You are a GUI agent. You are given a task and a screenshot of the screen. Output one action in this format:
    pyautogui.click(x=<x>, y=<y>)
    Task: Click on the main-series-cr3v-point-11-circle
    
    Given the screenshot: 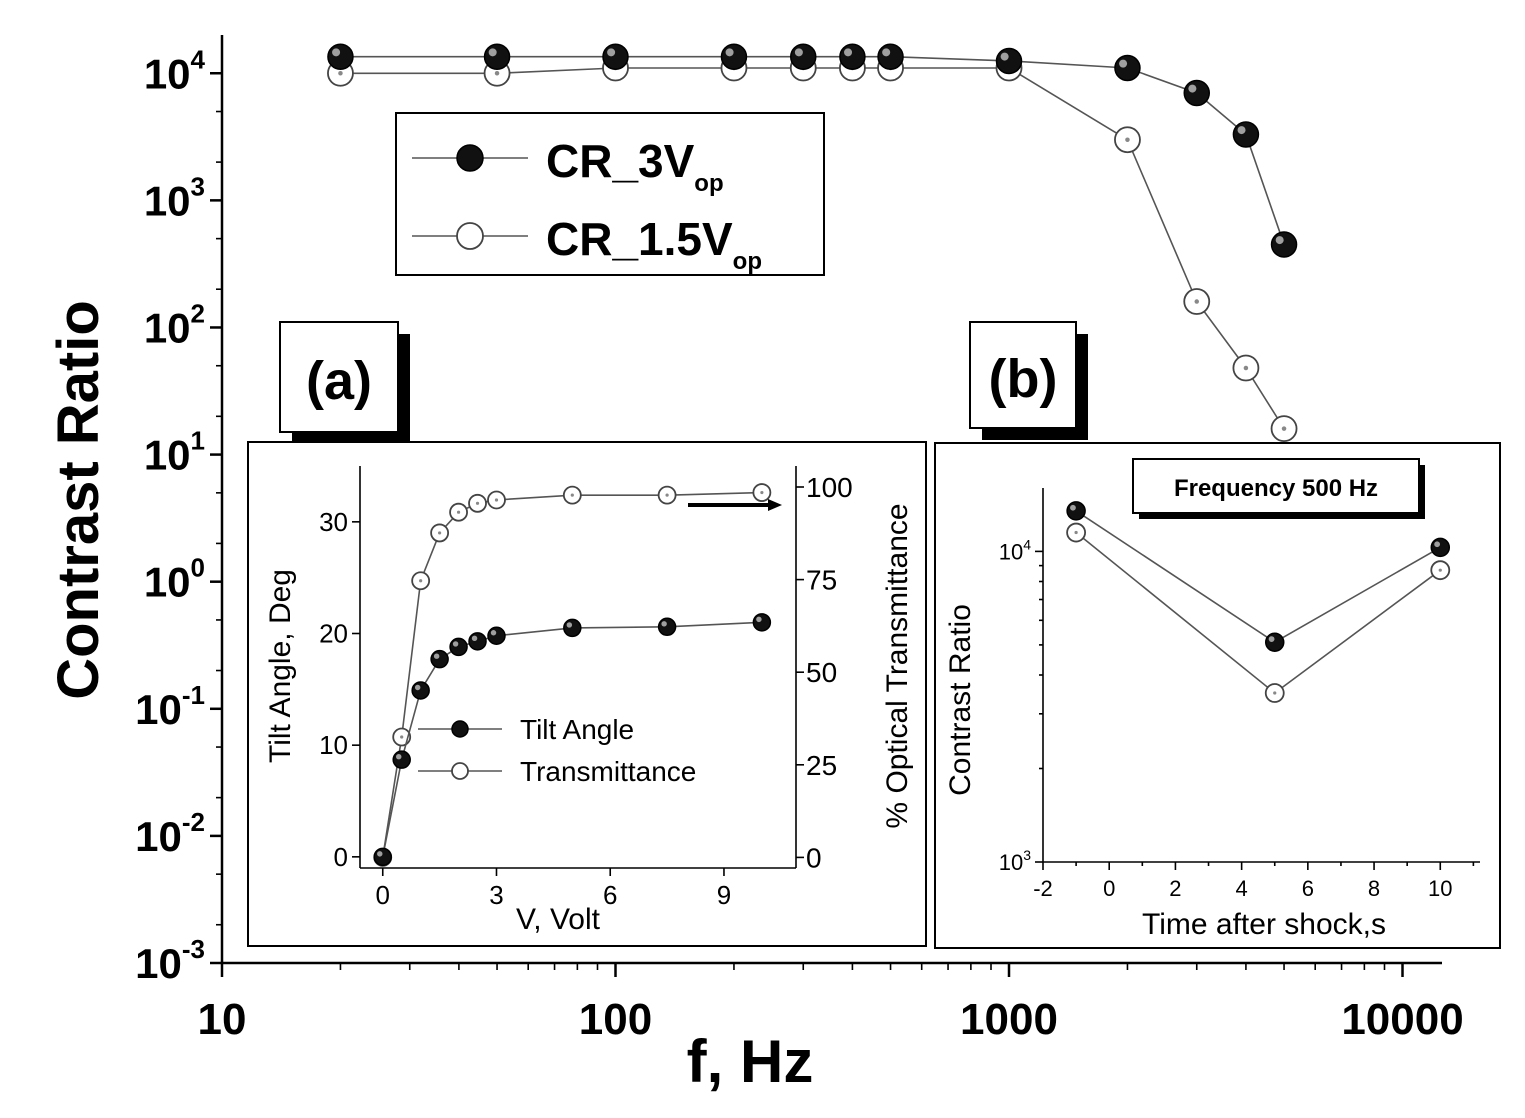 What is the action you would take?
    pyautogui.click(x=1284, y=244)
    